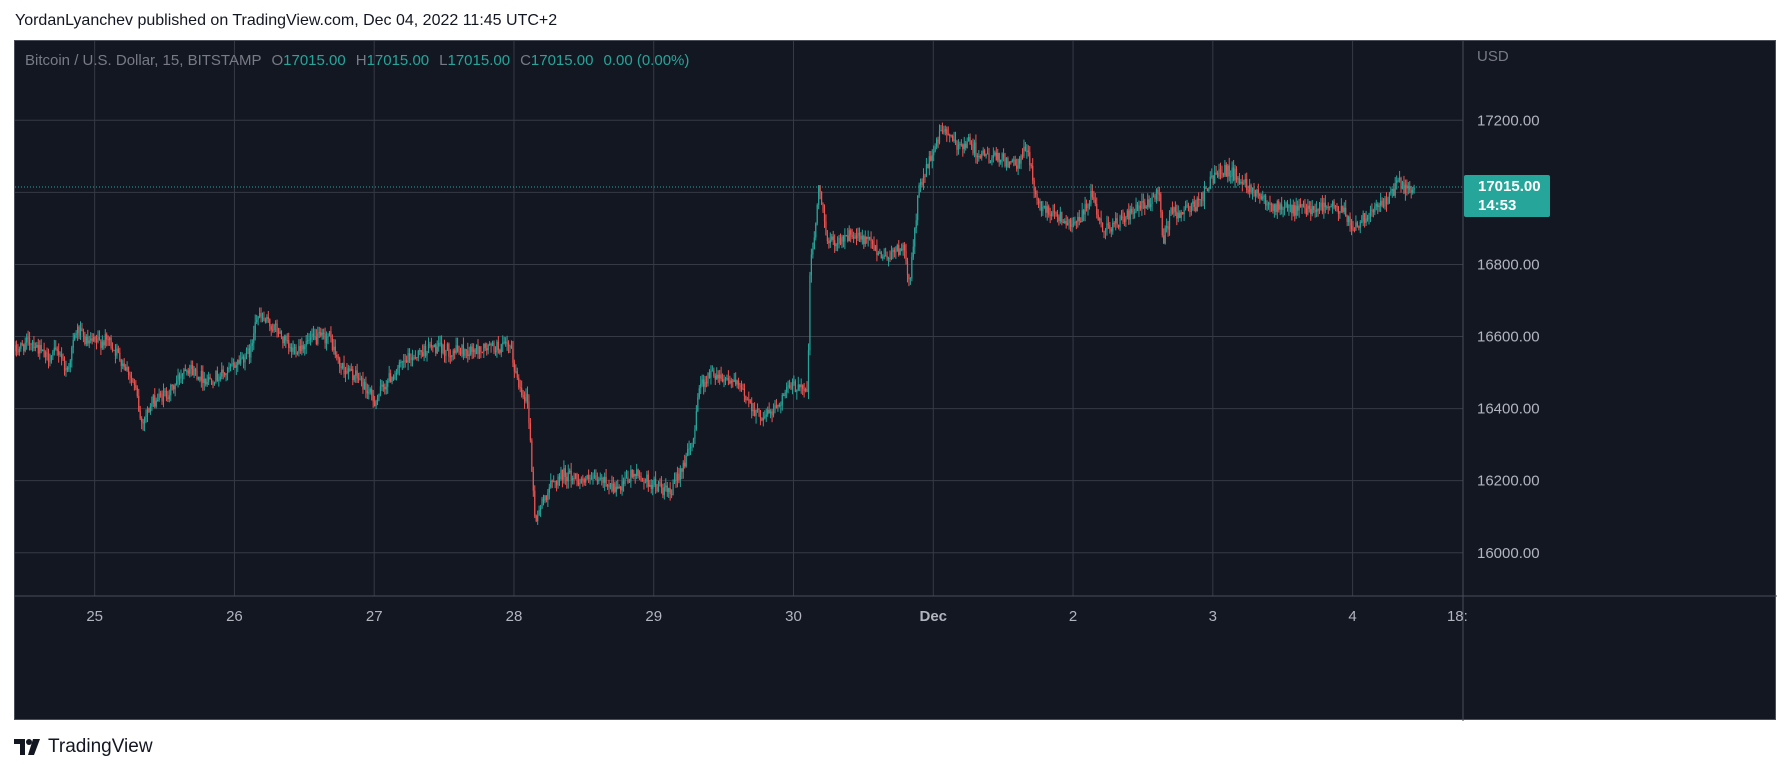 This screenshot has width=1791, height=774. What do you see at coordinates (374, 616) in the screenshot?
I see `time-tick-label: 27` at bounding box center [374, 616].